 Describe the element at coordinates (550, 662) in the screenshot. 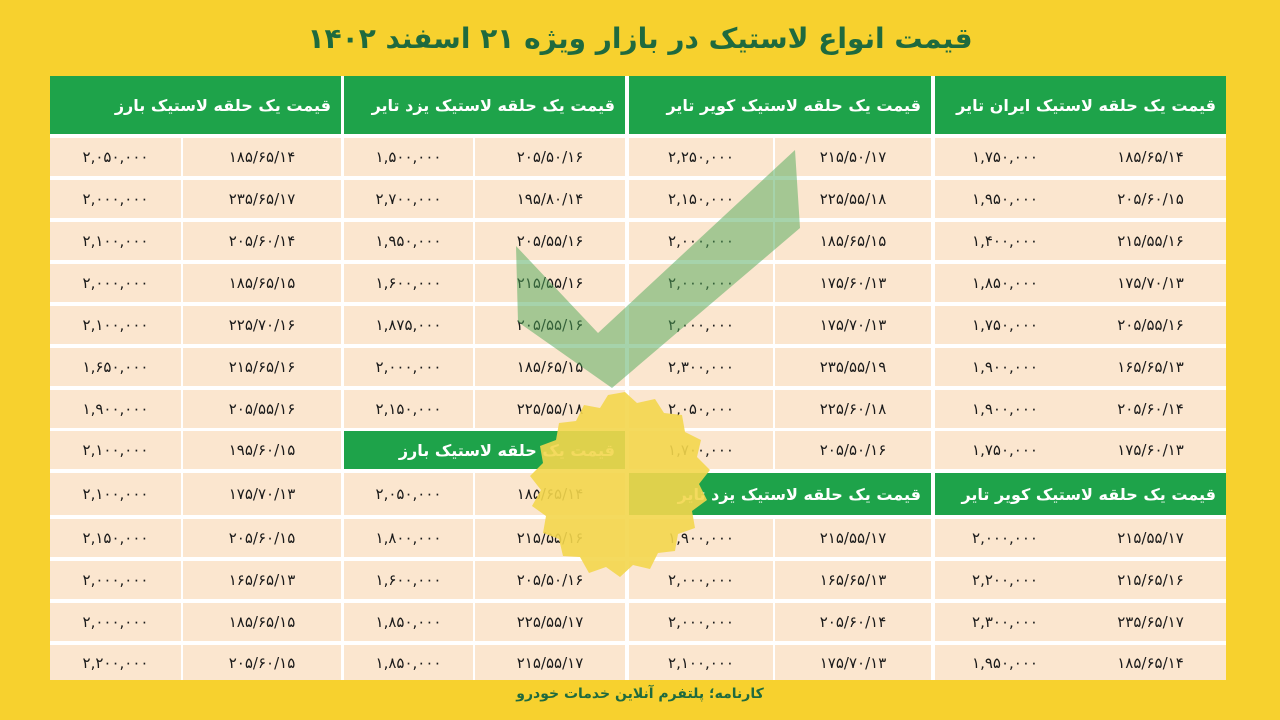

I see `tire-size-cell: ۲۱۵/۵۵/۱۷` at that location.